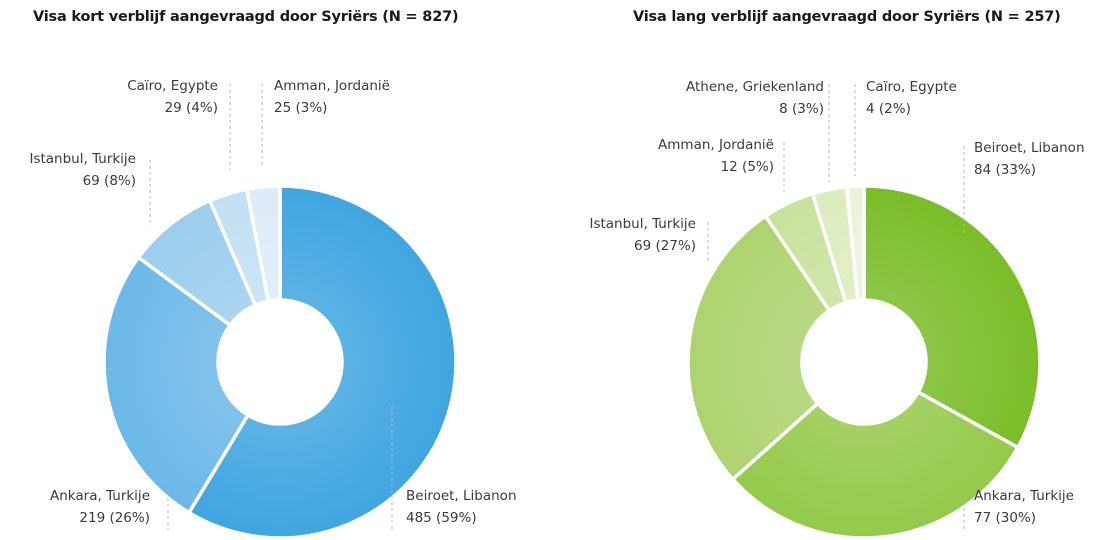 Image resolution: width=1104 pixels, height=540 pixels. What do you see at coordinates (1005, 170) in the screenshot?
I see `slice-value-label: 84 (33%)` at bounding box center [1005, 170].